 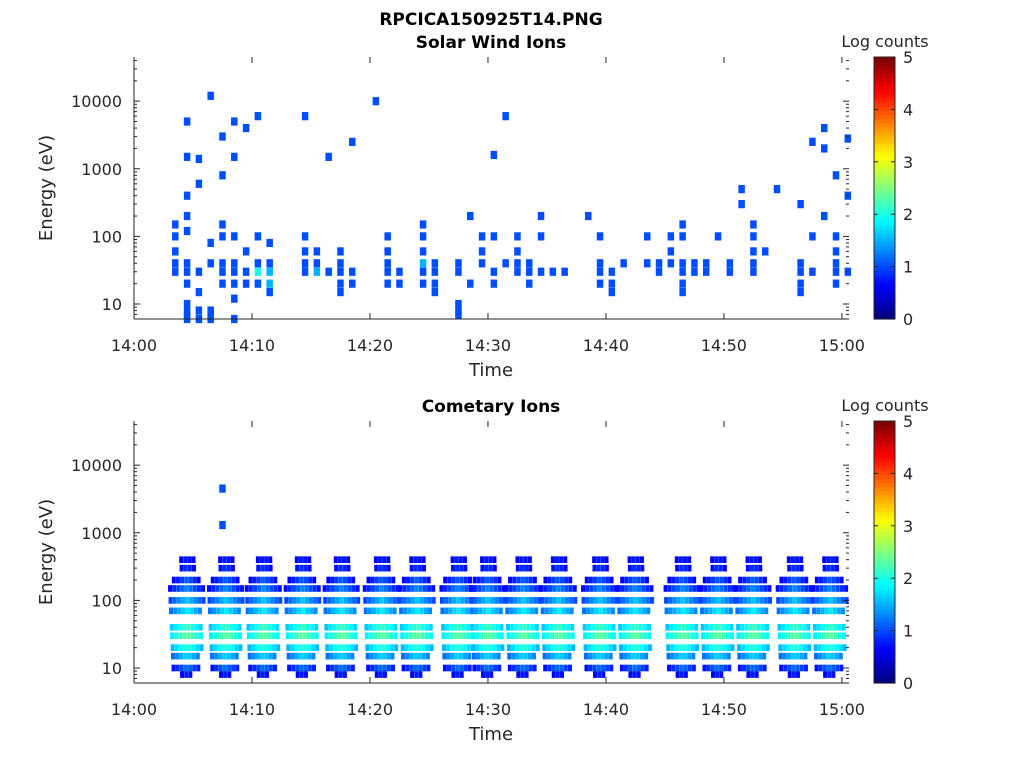 I want to click on x-tick-label: 14:00, so click(x=134, y=709).